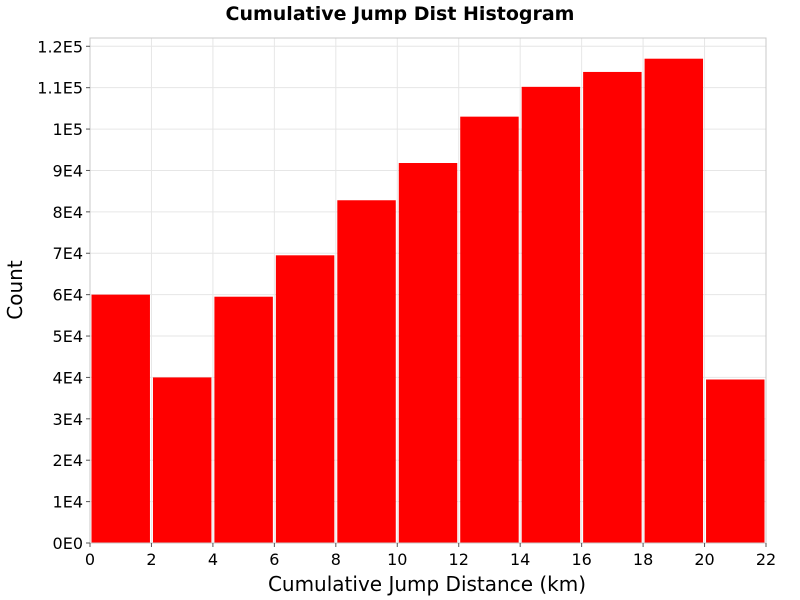 Image resolution: width=800 pixels, height=600 pixels. Describe the element at coordinates (68, 295) in the screenshot. I see `y-tick-label: 6E4` at that location.